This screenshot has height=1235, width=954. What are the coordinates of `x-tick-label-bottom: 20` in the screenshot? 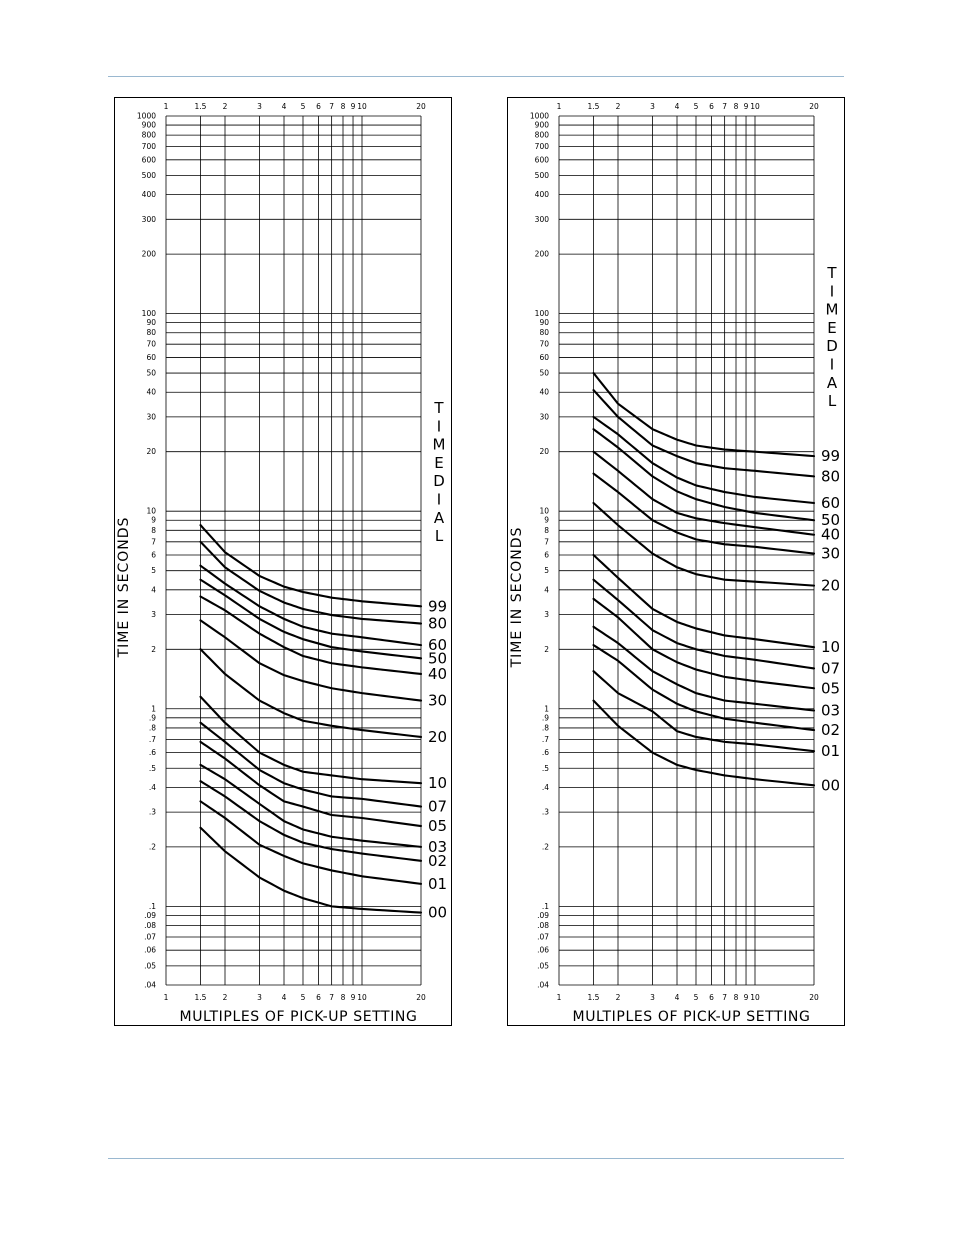 It's located at (421, 997).